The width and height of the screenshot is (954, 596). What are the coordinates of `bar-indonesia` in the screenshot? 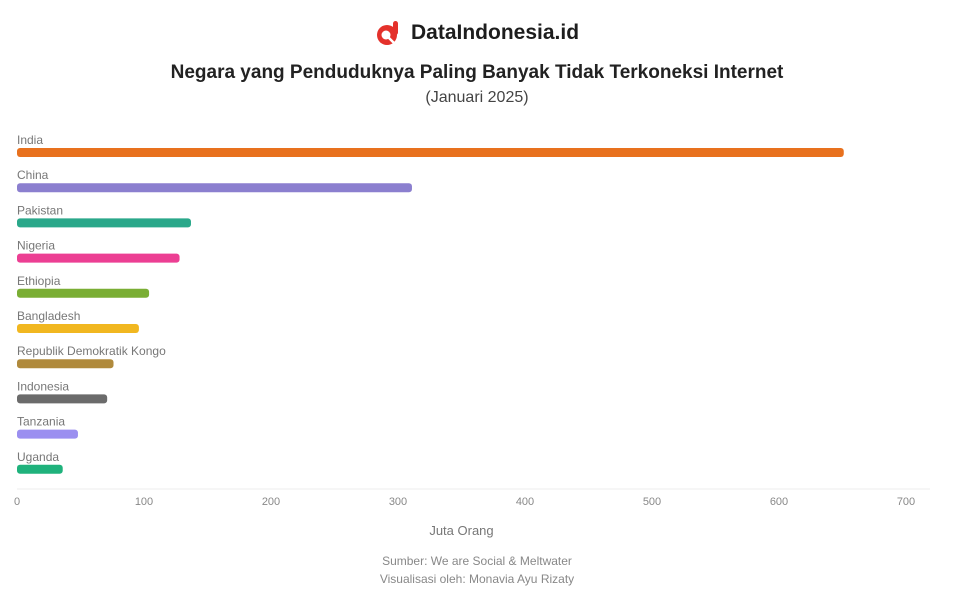 It's located at (62, 399).